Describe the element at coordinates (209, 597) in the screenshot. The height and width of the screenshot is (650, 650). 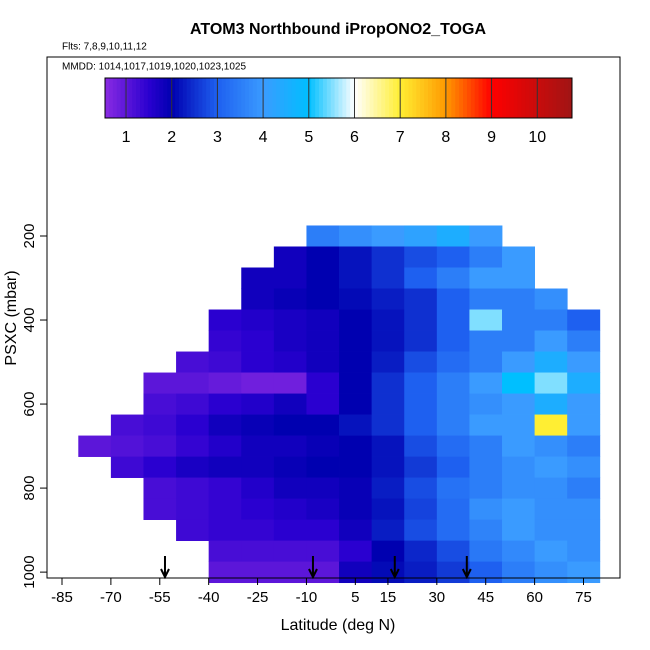
I see `x-tick-label: -40` at that location.